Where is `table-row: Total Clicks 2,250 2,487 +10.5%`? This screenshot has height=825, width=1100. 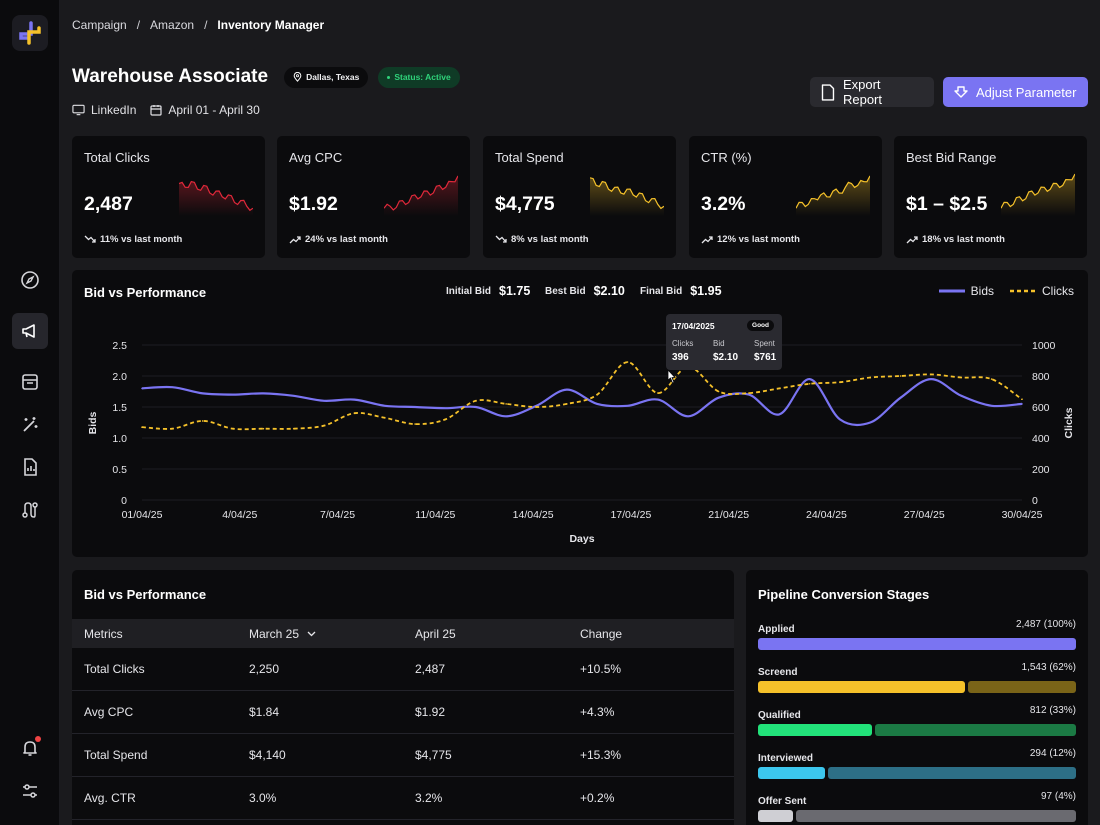 table-row: Total Clicks 2,250 2,487 +10.5% is located at coordinates (403, 669).